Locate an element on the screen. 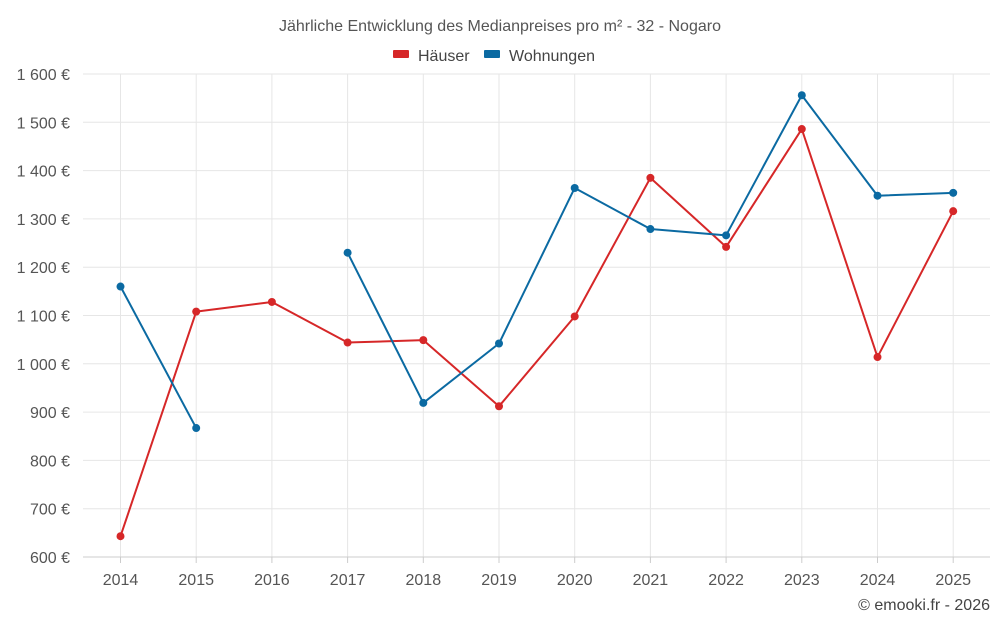  y-tick-label: 900 € is located at coordinates (50, 413).